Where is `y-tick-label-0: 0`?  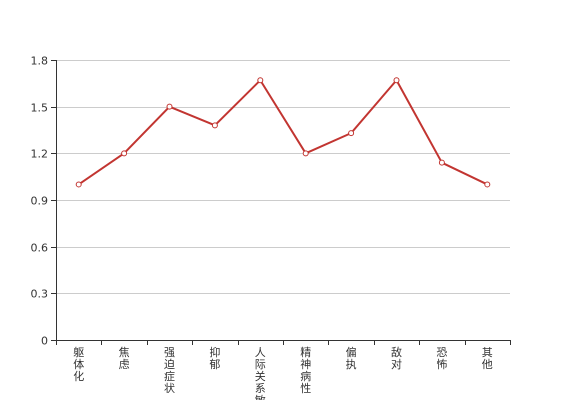
y-tick-label-0: 0 is located at coordinates (44, 341).